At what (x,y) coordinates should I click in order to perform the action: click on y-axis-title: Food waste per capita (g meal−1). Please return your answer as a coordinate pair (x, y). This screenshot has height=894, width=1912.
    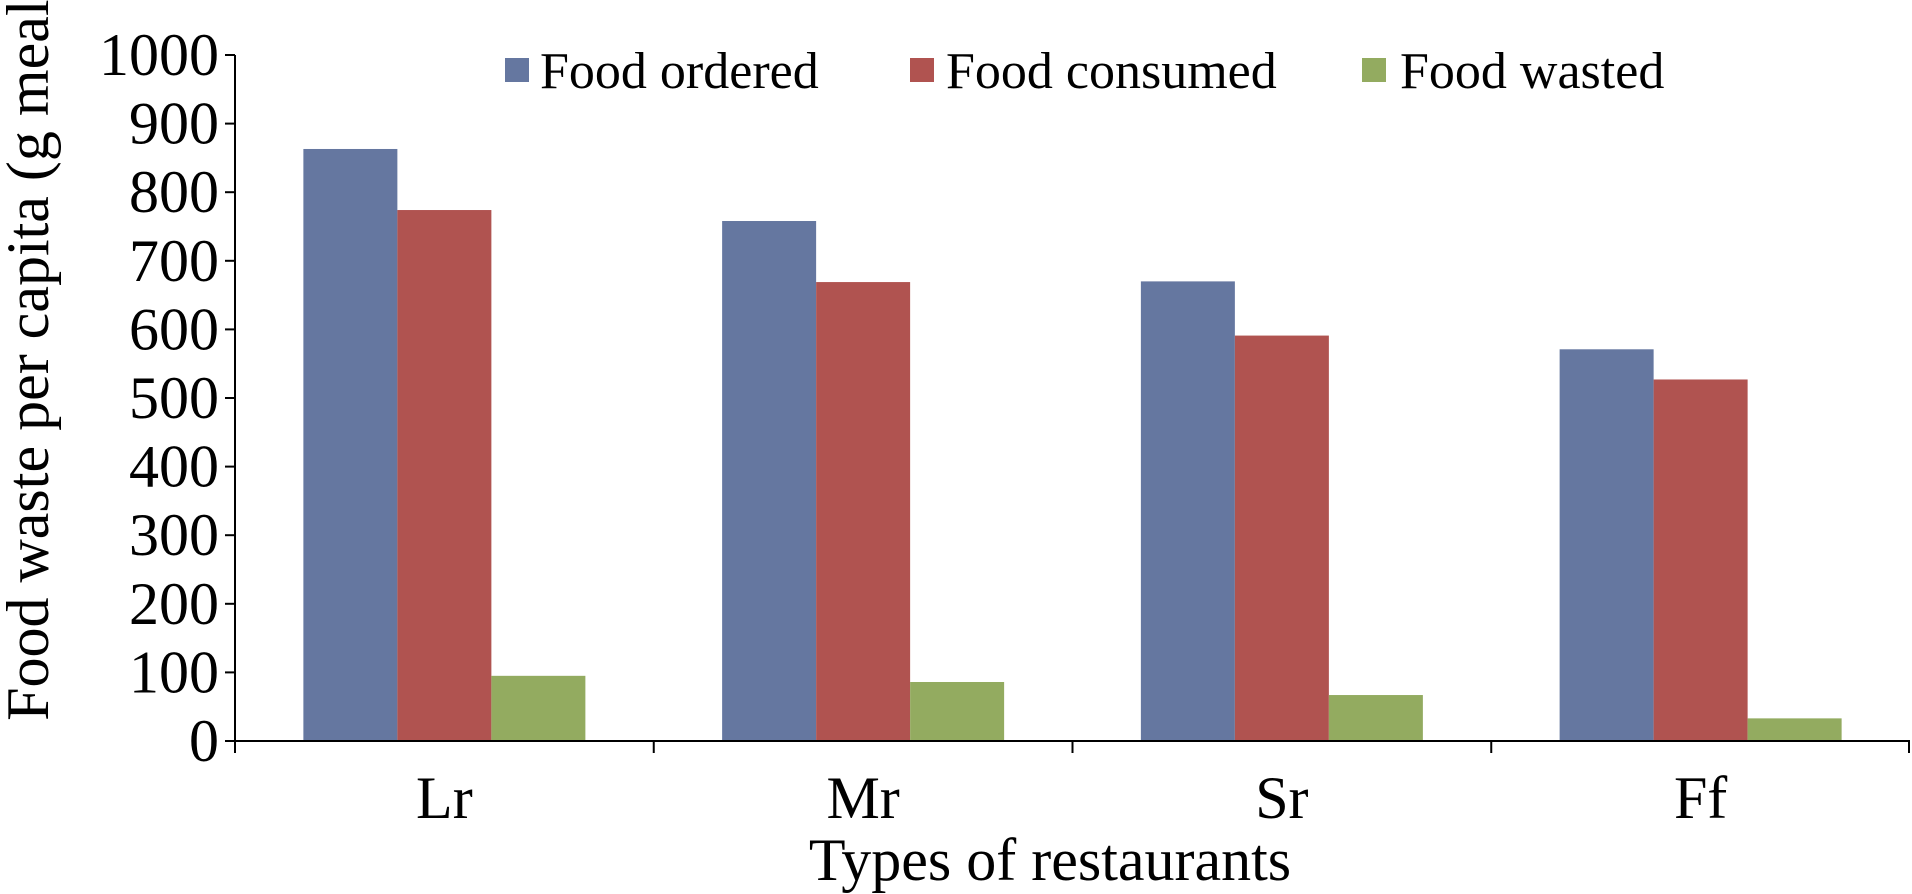
    Looking at the image, I should click on (30, 360).